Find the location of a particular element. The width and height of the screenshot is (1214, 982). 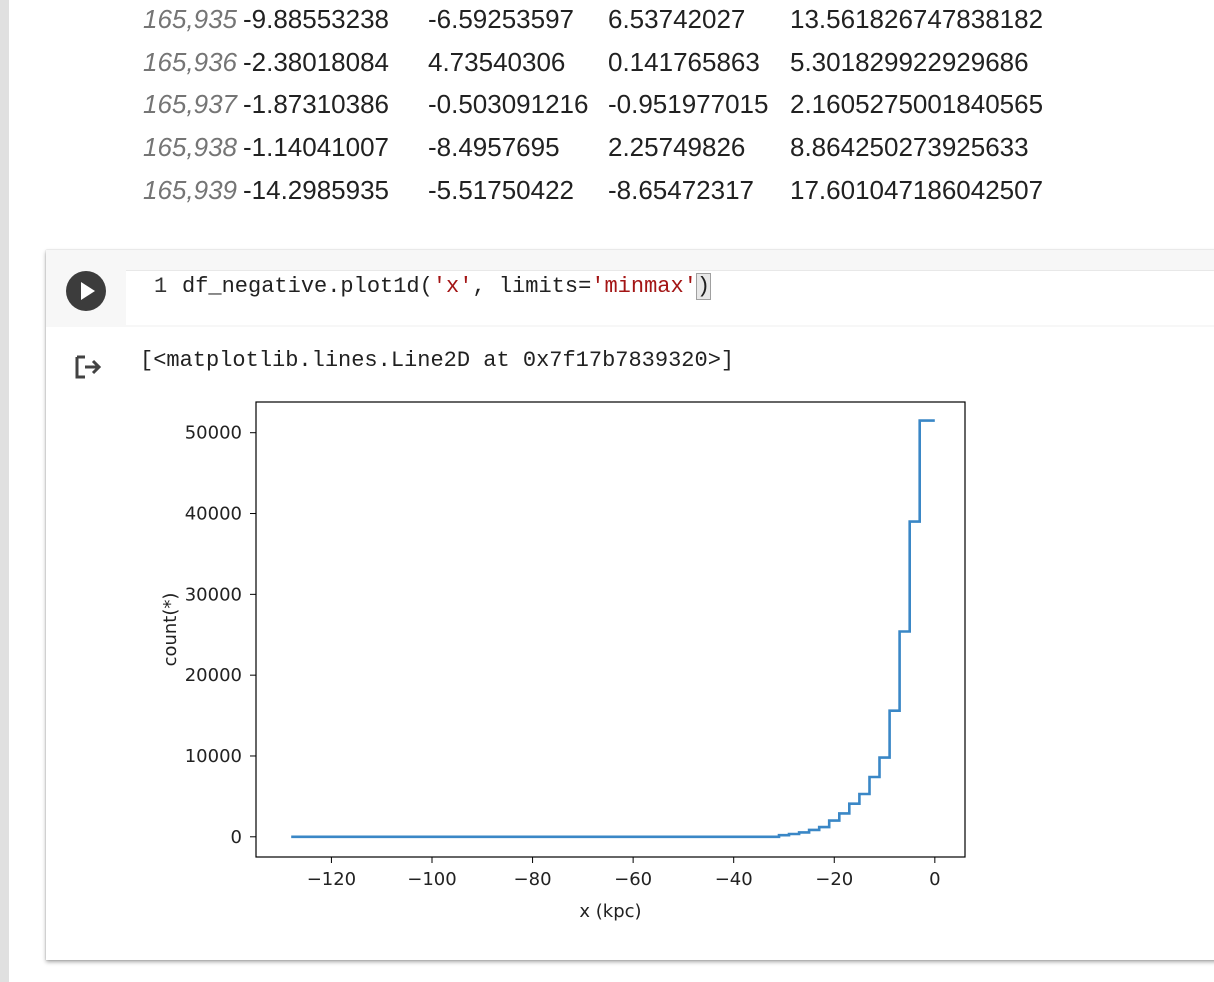

row-index: 165,936 is located at coordinates (190, 62).